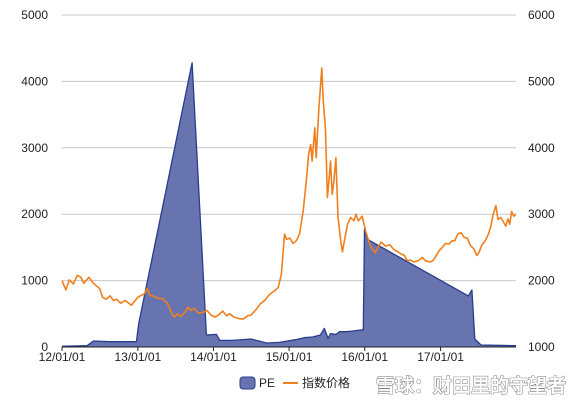  Describe the element at coordinates (541, 148) in the screenshot. I see `y-right-tick-label: 4000` at that location.